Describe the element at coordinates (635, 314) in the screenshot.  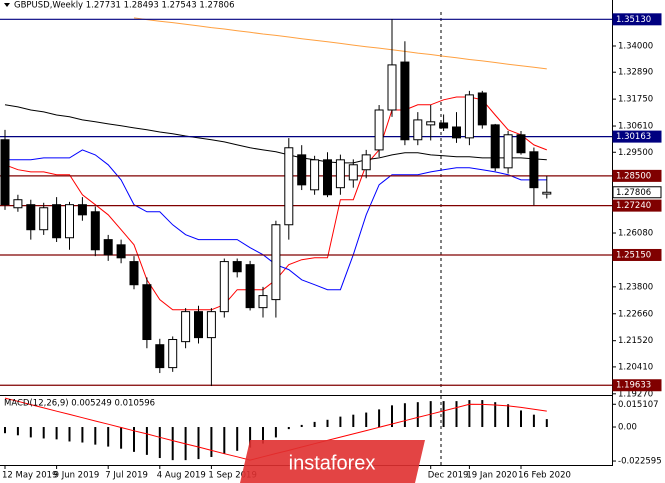
I see `y-tick-label: 1.22660` at that location.